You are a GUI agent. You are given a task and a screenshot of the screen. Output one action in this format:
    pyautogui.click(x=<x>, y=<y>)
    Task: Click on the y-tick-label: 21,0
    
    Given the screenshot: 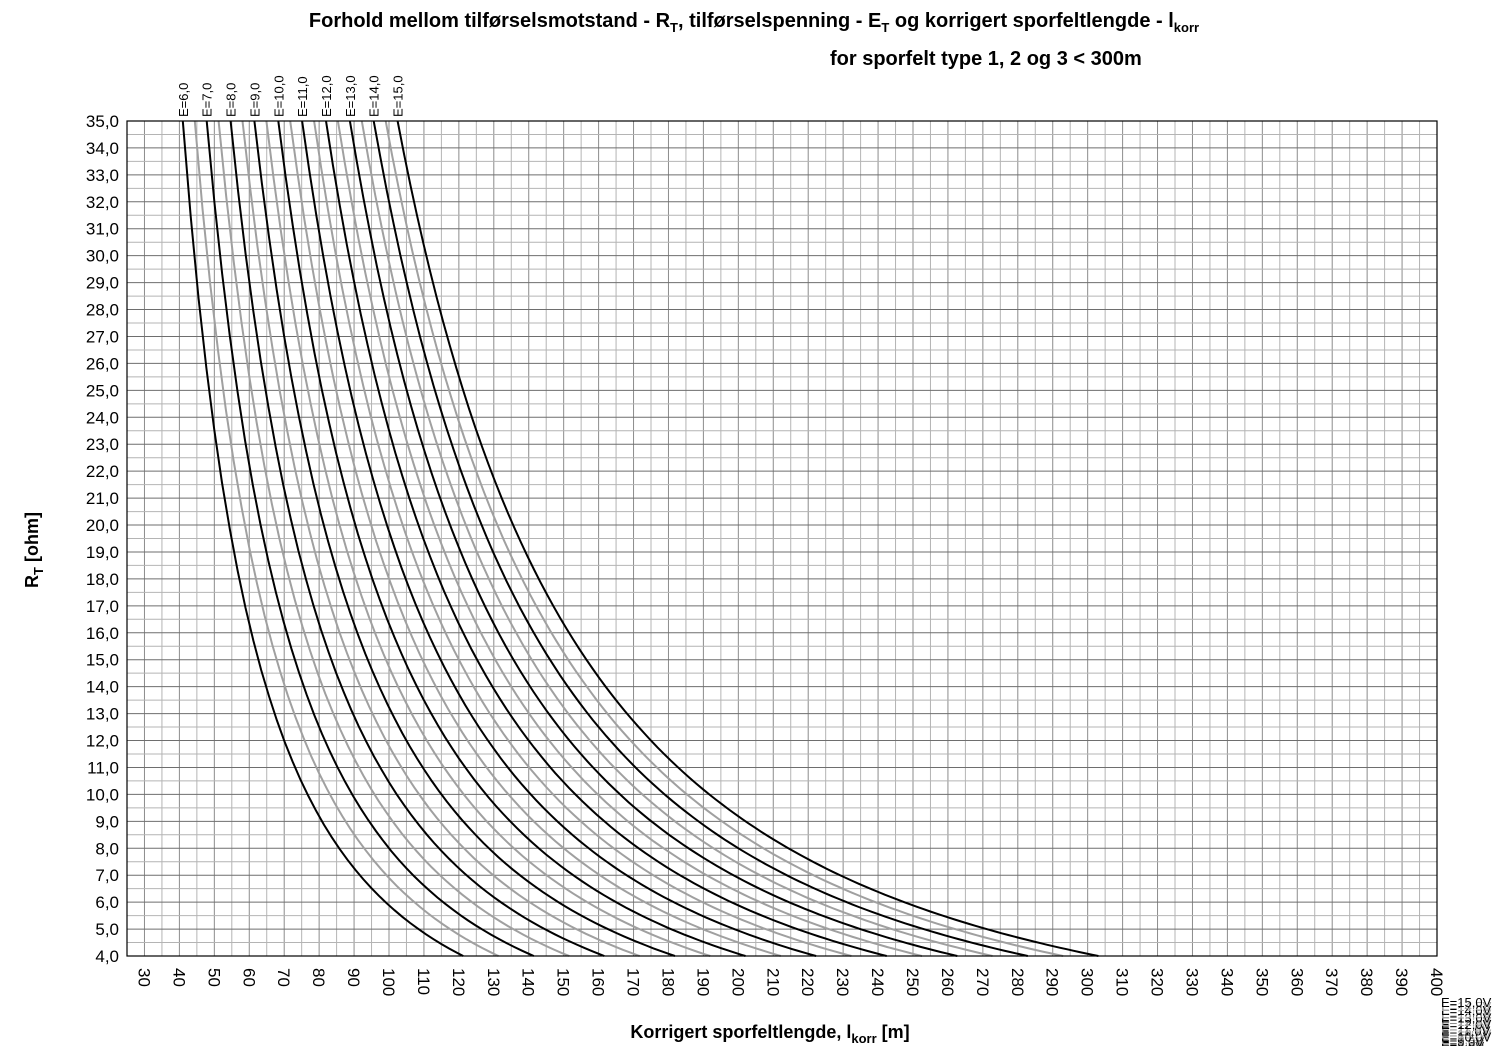 What is the action you would take?
    pyautogui.click(x=102, y=498)
    